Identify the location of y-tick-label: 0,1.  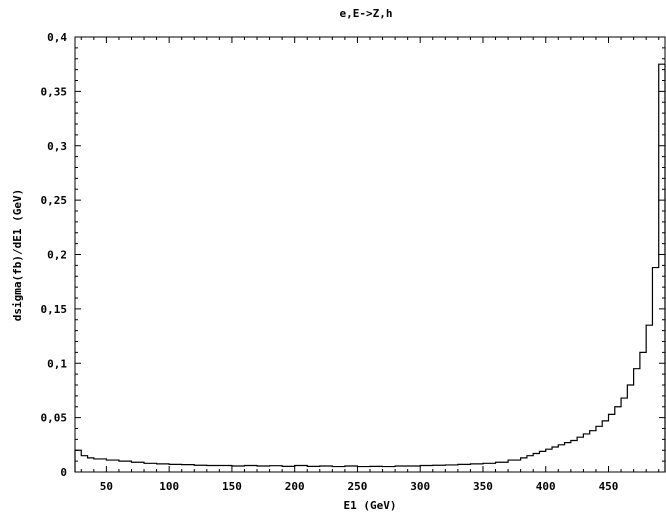
(57, 363).